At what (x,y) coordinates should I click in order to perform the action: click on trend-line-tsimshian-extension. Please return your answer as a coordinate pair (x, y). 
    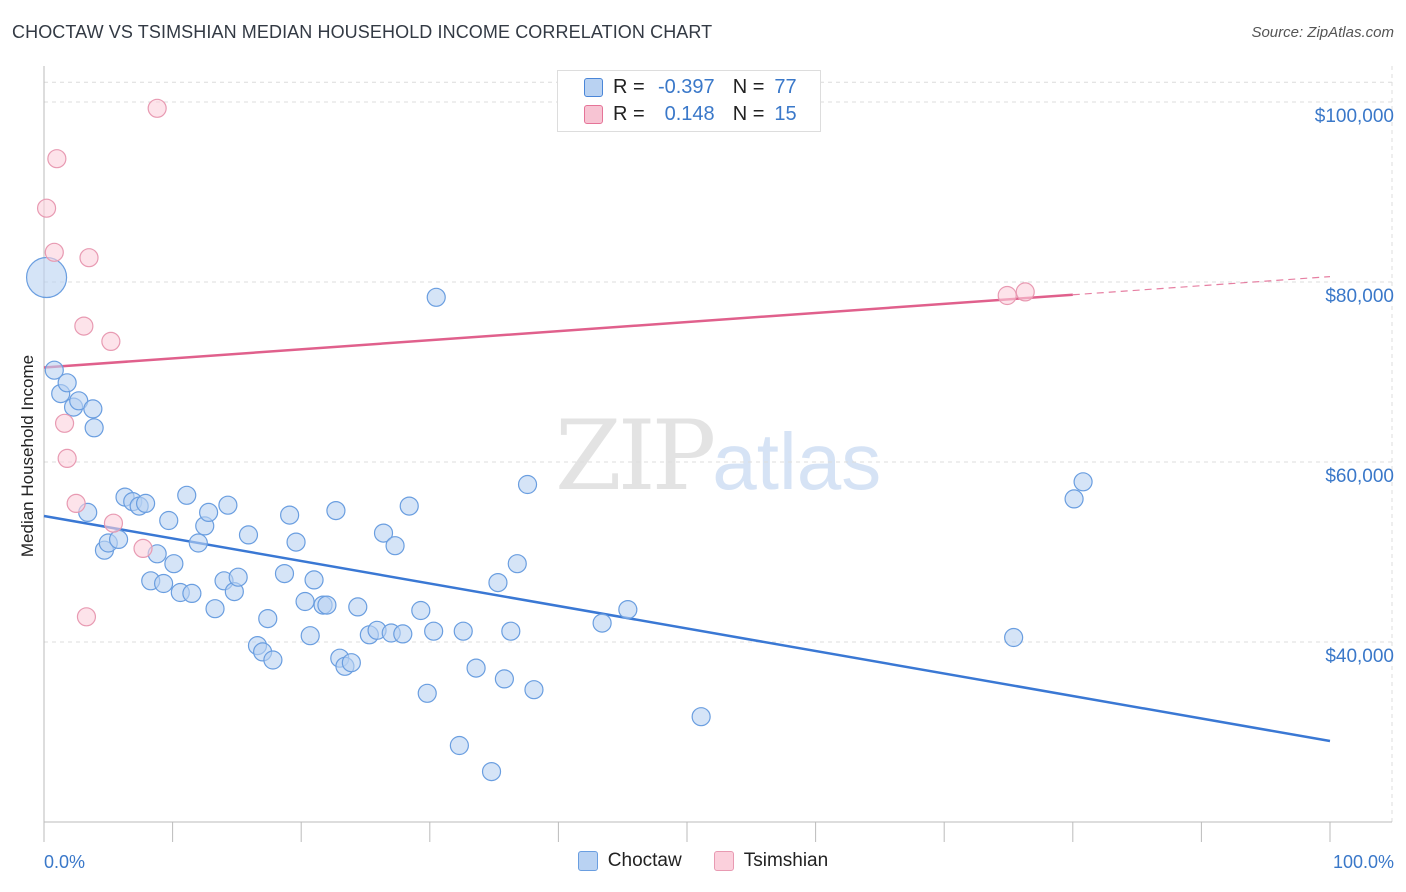
    Looking at the image, I should click on (1201, 286).